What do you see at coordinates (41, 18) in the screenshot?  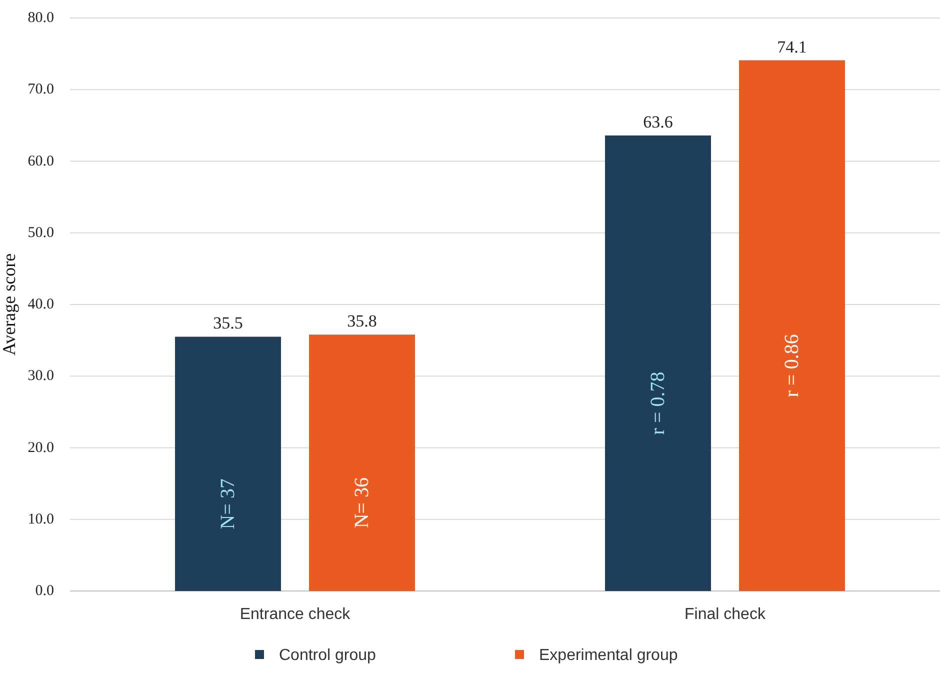 I see `y-tick-label: 80.0` at bounding box center [41, 18].